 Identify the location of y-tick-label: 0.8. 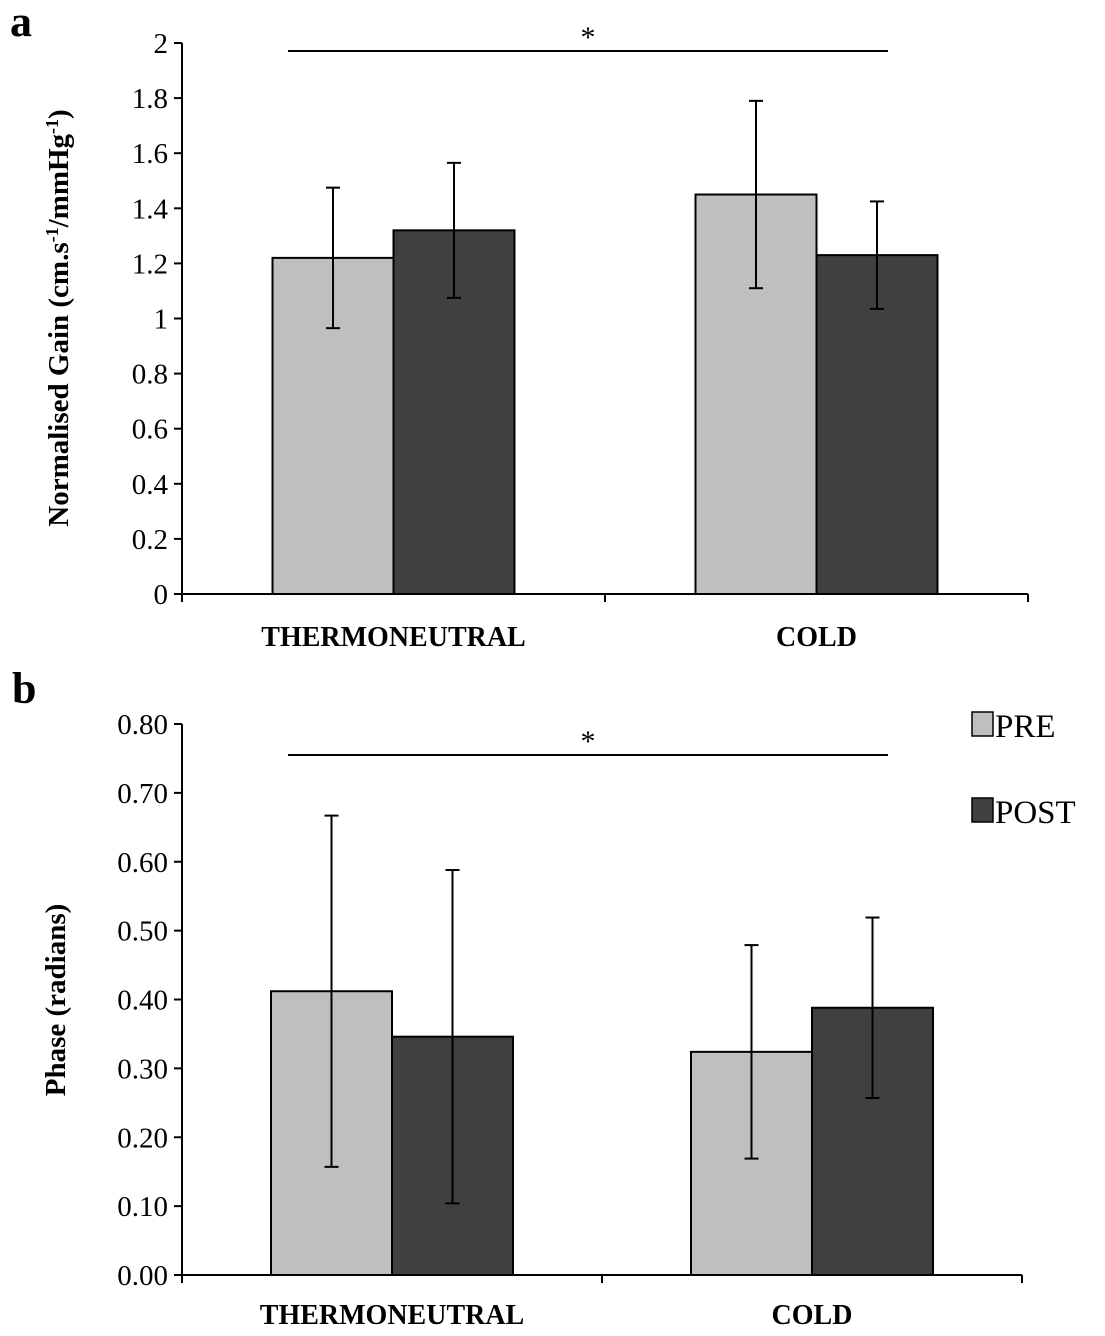
(150, 375).